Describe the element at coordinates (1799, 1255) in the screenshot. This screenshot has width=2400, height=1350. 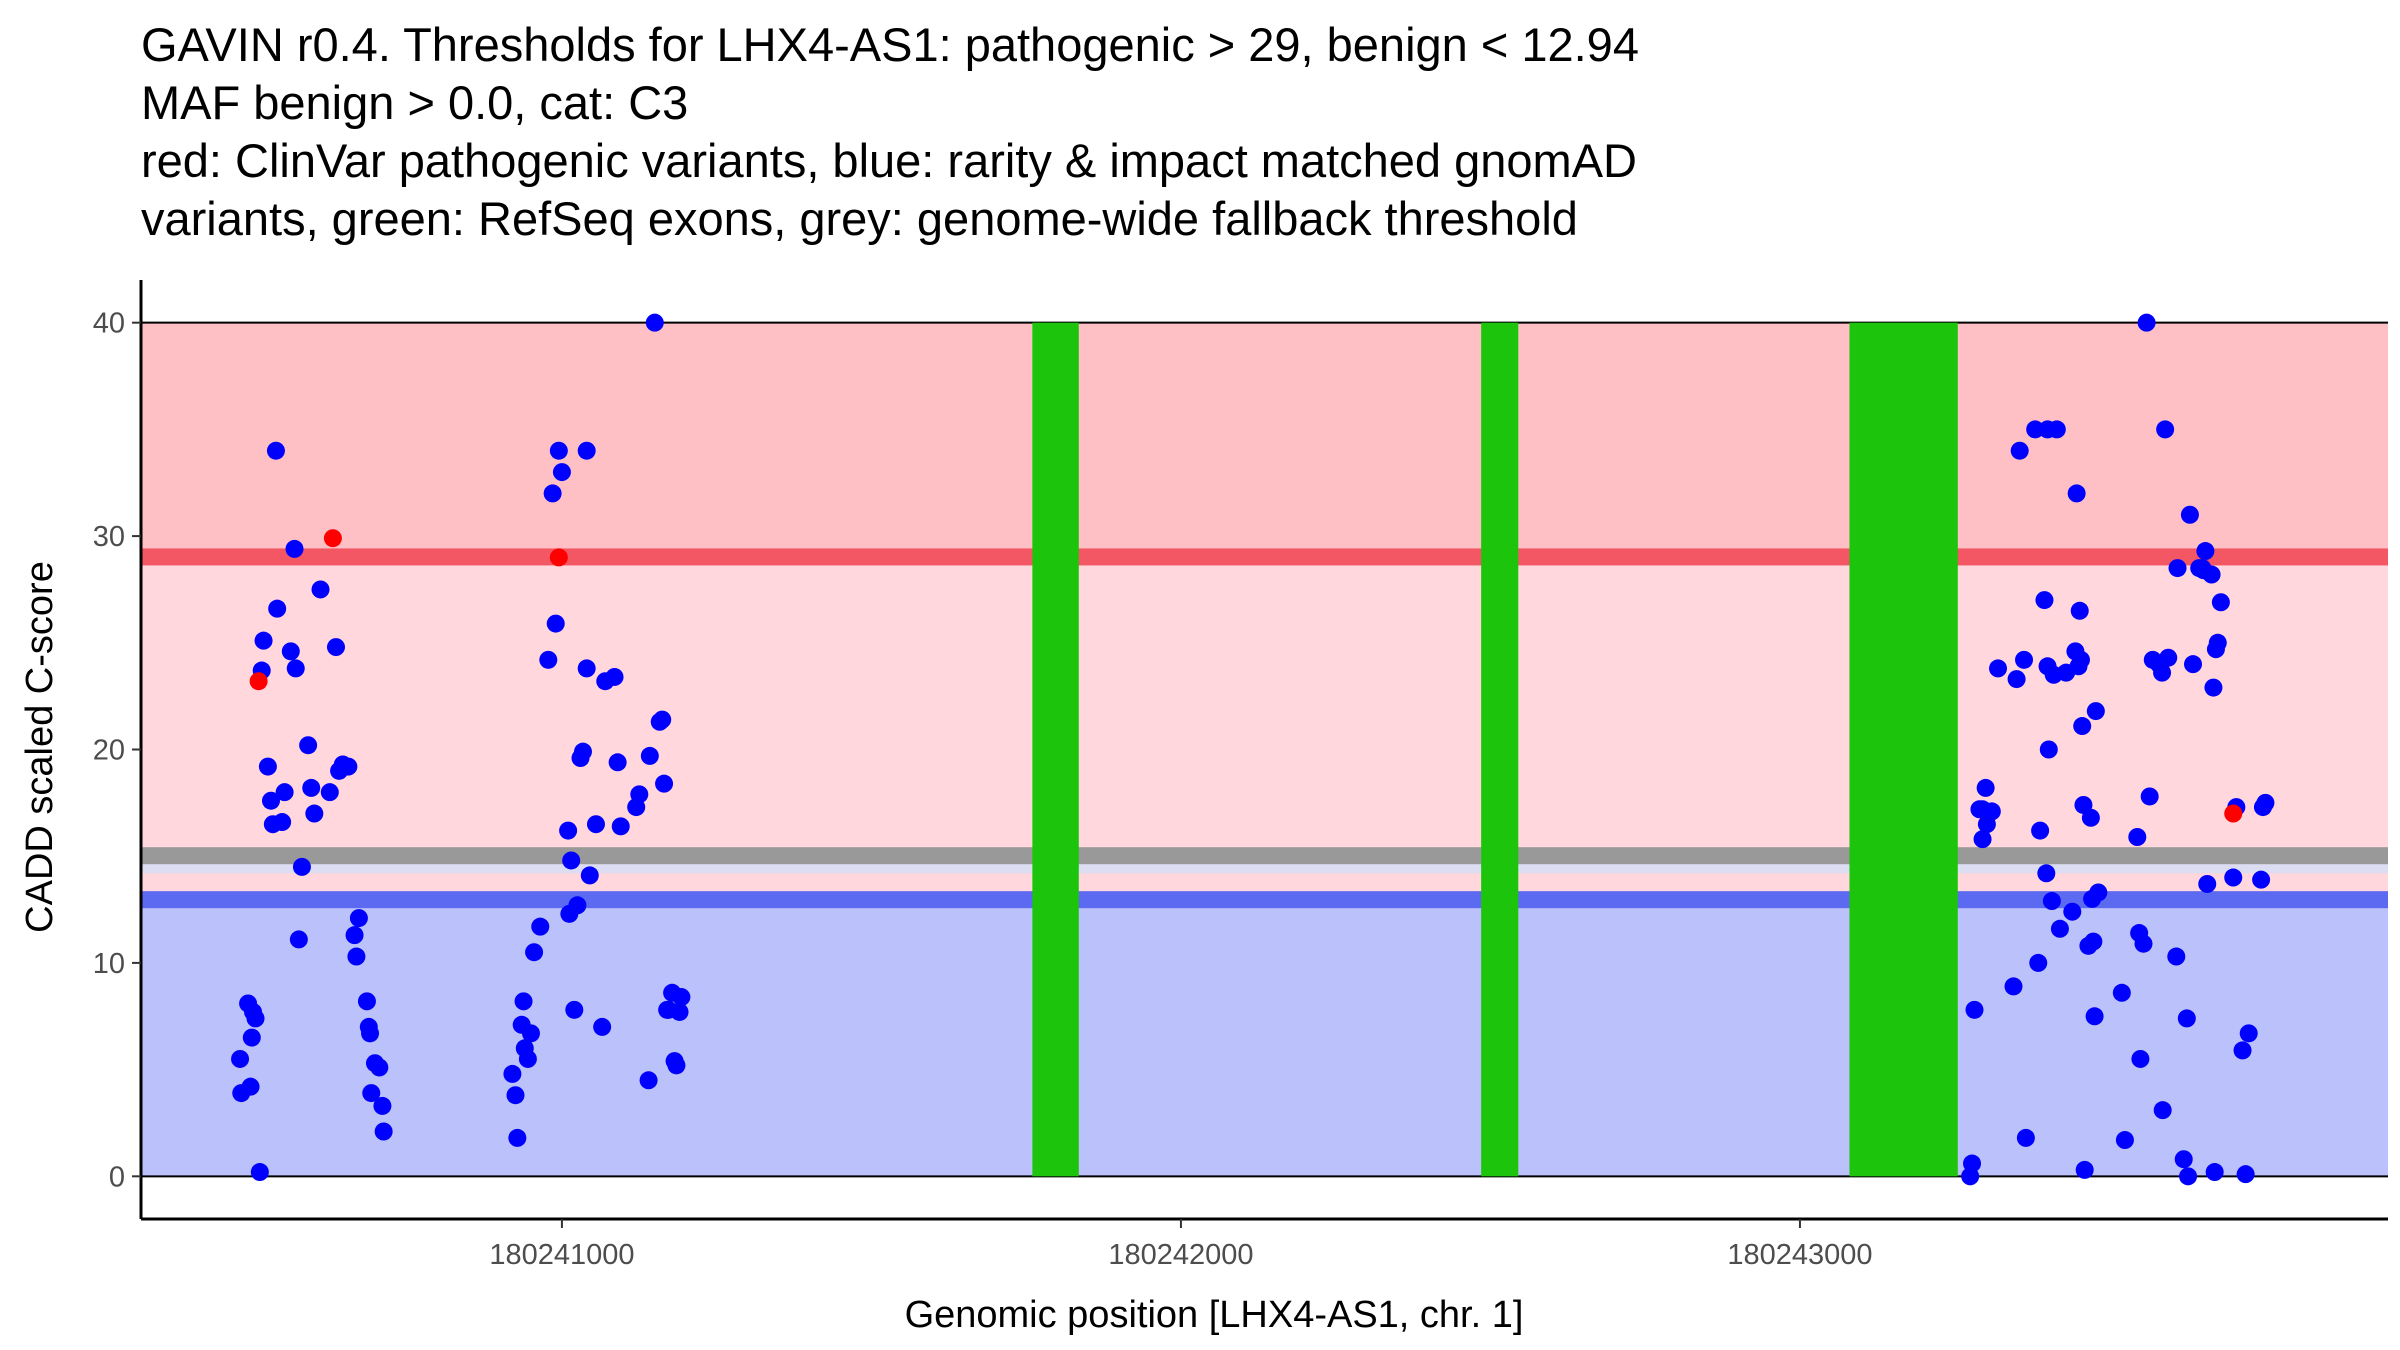
I see `x-tick-label: 180243000` at that location.